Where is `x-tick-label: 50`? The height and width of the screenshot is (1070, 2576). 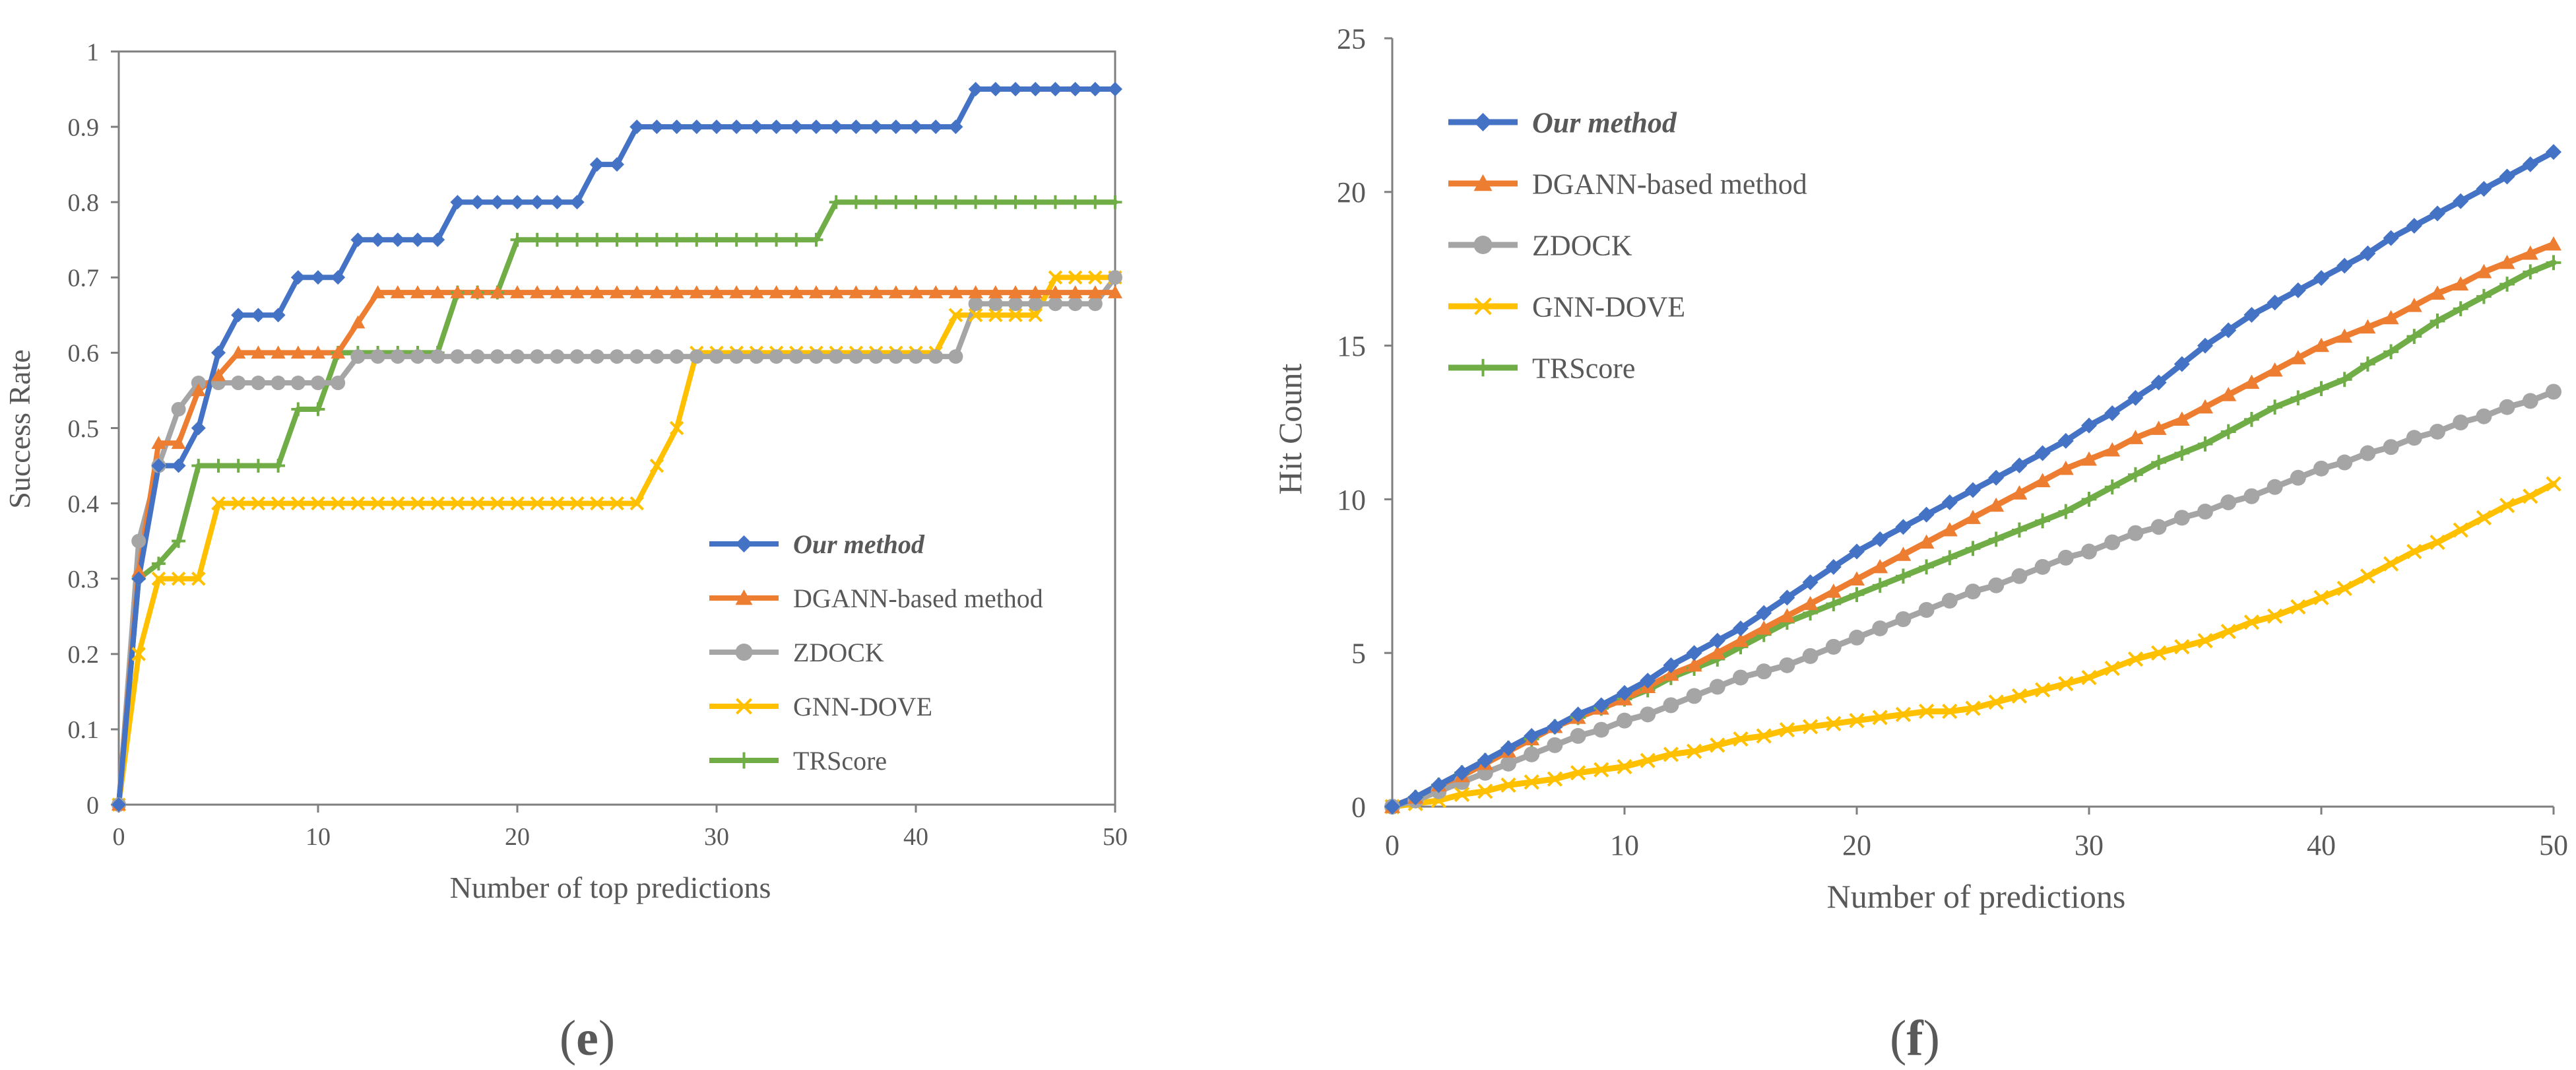 x-tick-label: 50 is located at coordinates (1115, 837).